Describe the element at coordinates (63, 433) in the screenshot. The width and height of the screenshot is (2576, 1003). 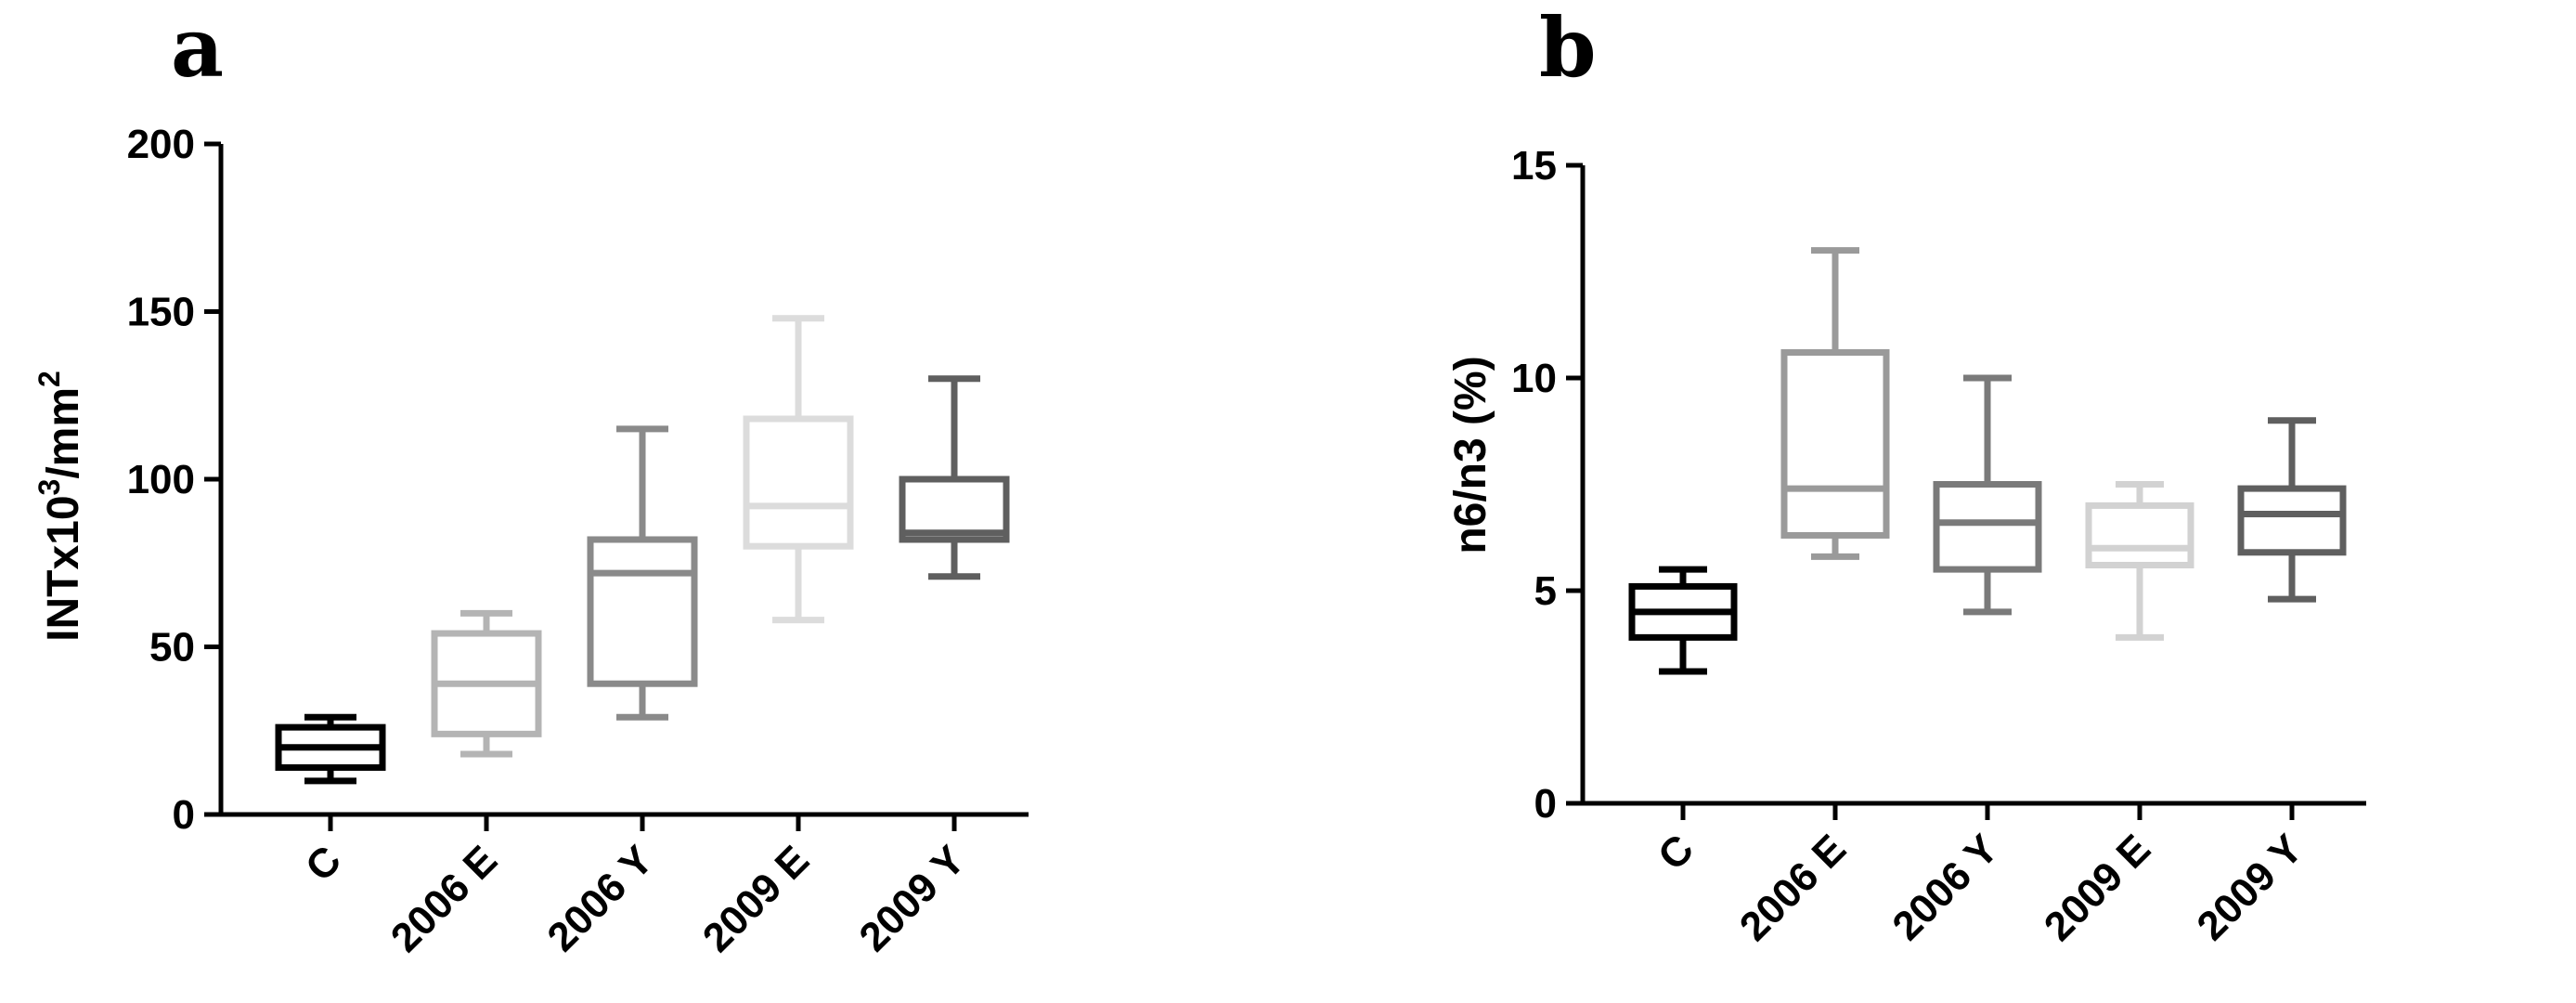
I see `ylabel-a-mid: /mm` at that location.